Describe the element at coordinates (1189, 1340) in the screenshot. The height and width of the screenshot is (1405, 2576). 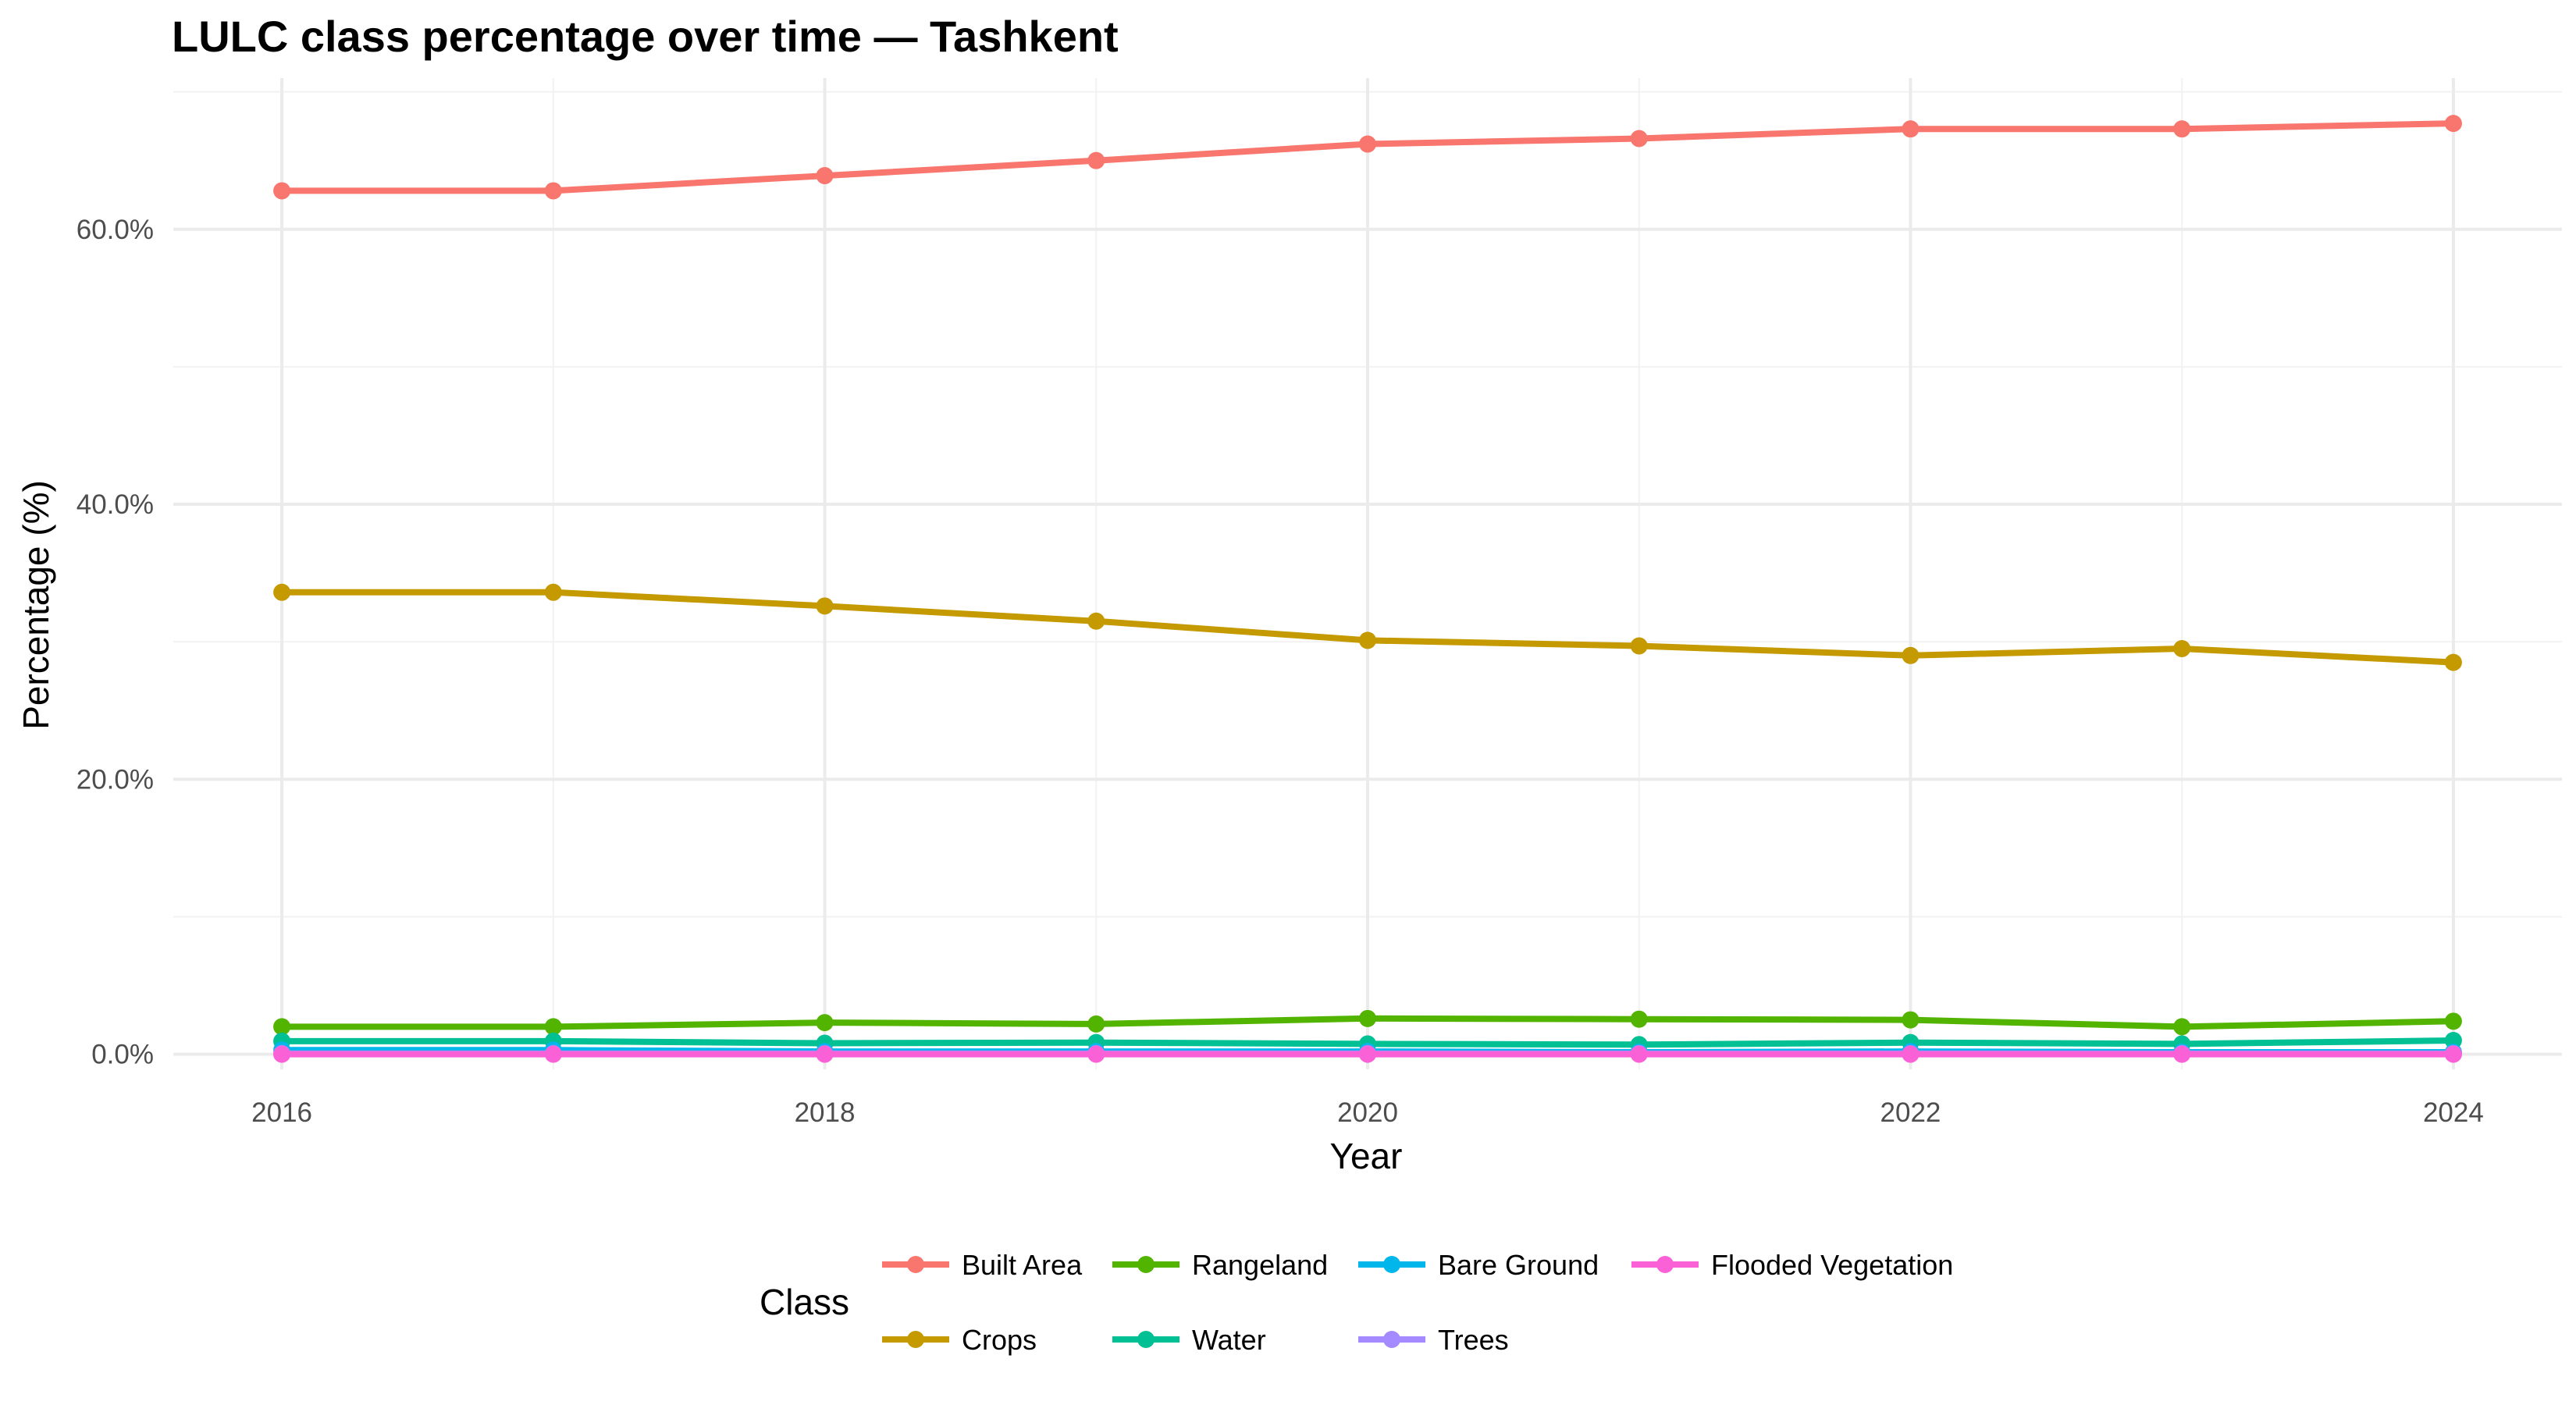
I see `legend-item-water: Water` at that location.